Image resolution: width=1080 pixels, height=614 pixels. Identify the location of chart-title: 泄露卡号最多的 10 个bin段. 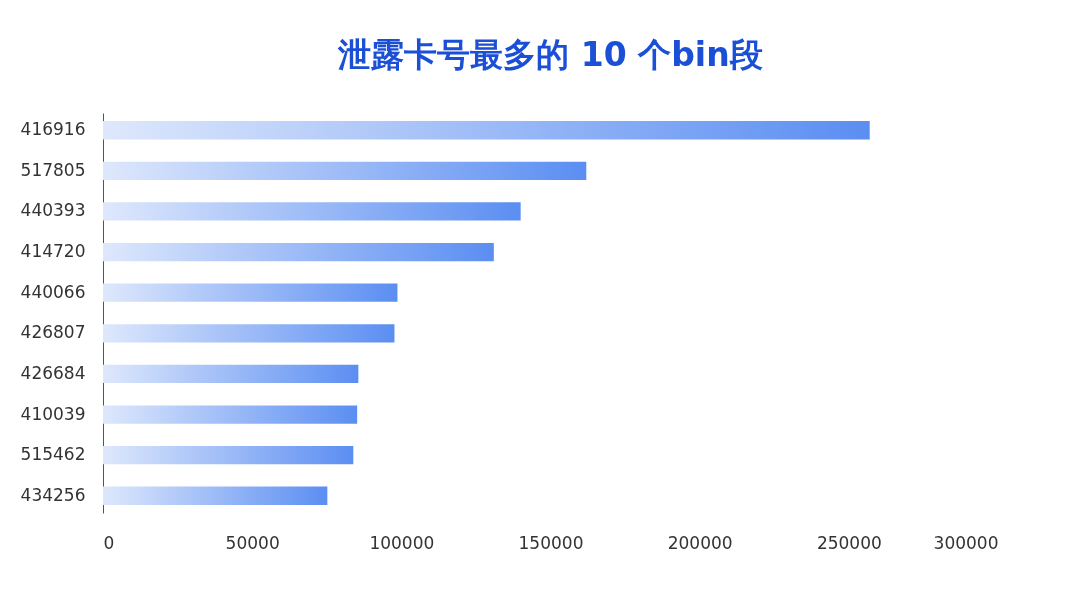
(550, 54).